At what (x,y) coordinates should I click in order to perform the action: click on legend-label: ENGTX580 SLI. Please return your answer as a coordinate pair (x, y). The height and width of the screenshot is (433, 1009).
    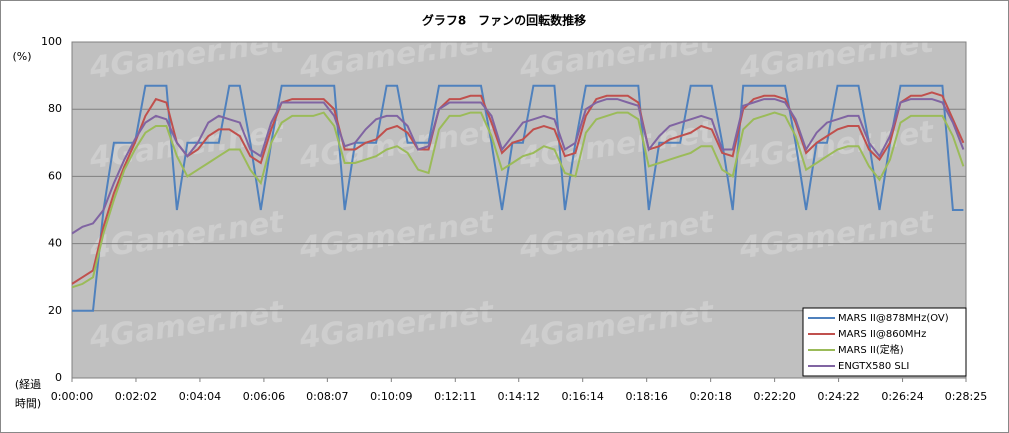
    Looking at the image, I should click on (873, 366).